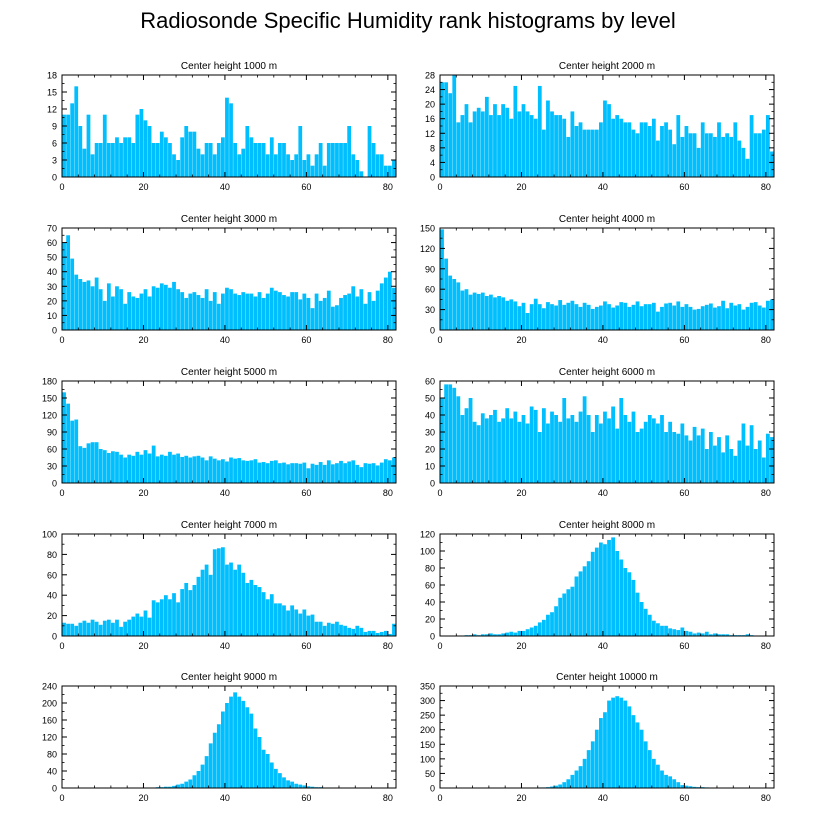 The image size is (816, 824). What do you see at coordinates (61, 340) in the screenshot?
I see `x-tick-label: 0` at bounding box center [61, 340].